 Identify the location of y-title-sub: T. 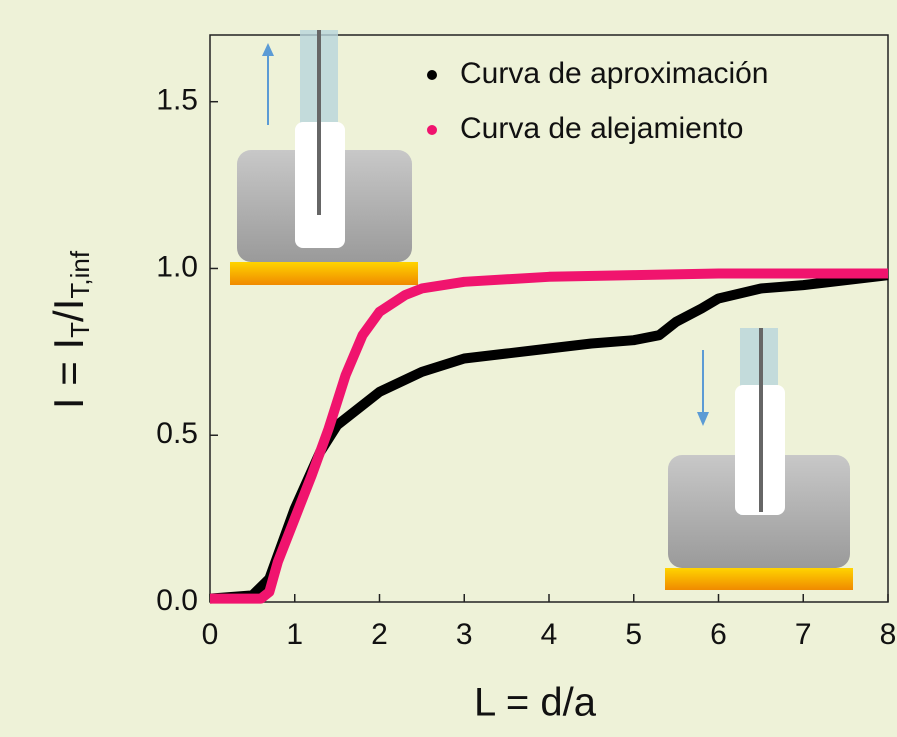
(80, 330).